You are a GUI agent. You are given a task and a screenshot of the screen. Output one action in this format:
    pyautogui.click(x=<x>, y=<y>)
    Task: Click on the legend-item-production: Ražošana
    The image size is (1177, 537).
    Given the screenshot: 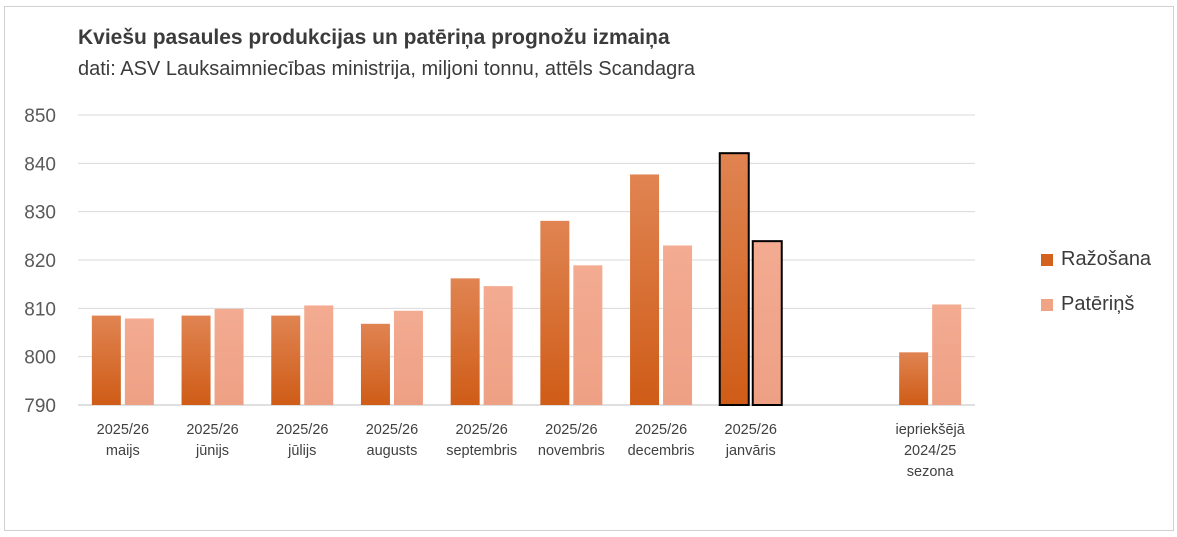 What is the action you would take?
    pyautogui.click(x=1096, y=259)
    